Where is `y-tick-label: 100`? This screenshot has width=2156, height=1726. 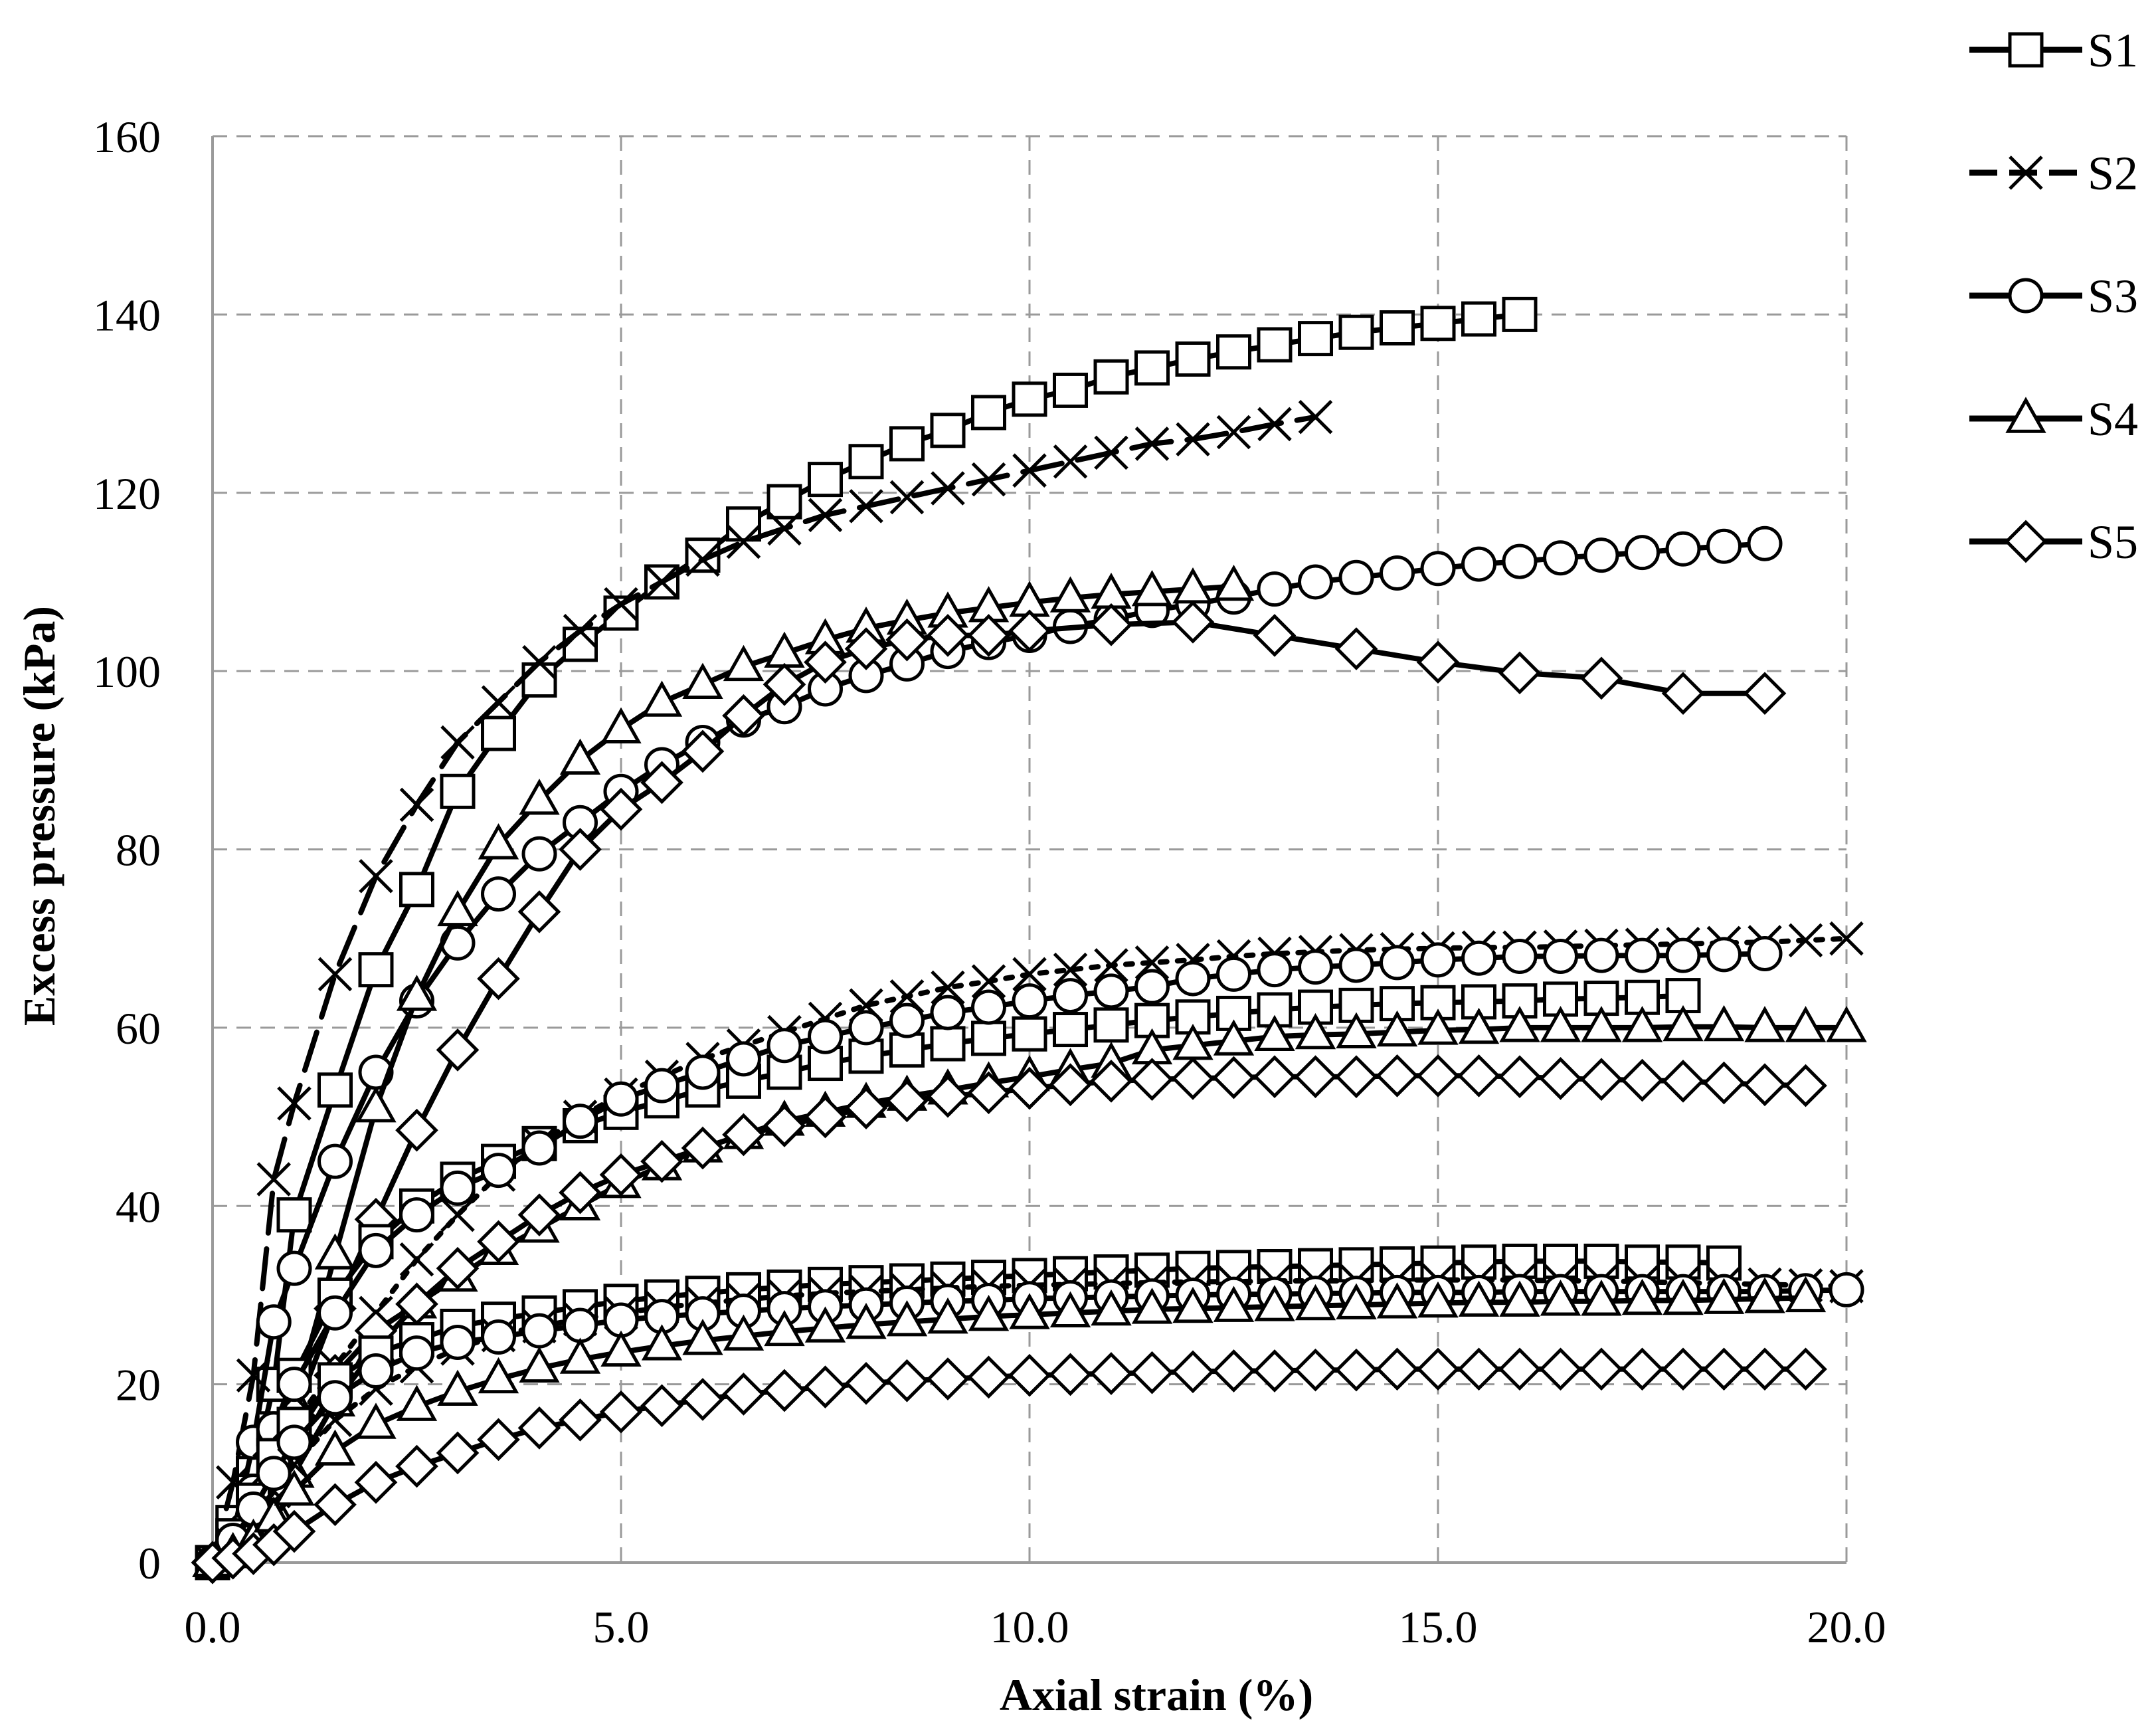 y-tick-label: 100 is located at coordinates (127, 671).